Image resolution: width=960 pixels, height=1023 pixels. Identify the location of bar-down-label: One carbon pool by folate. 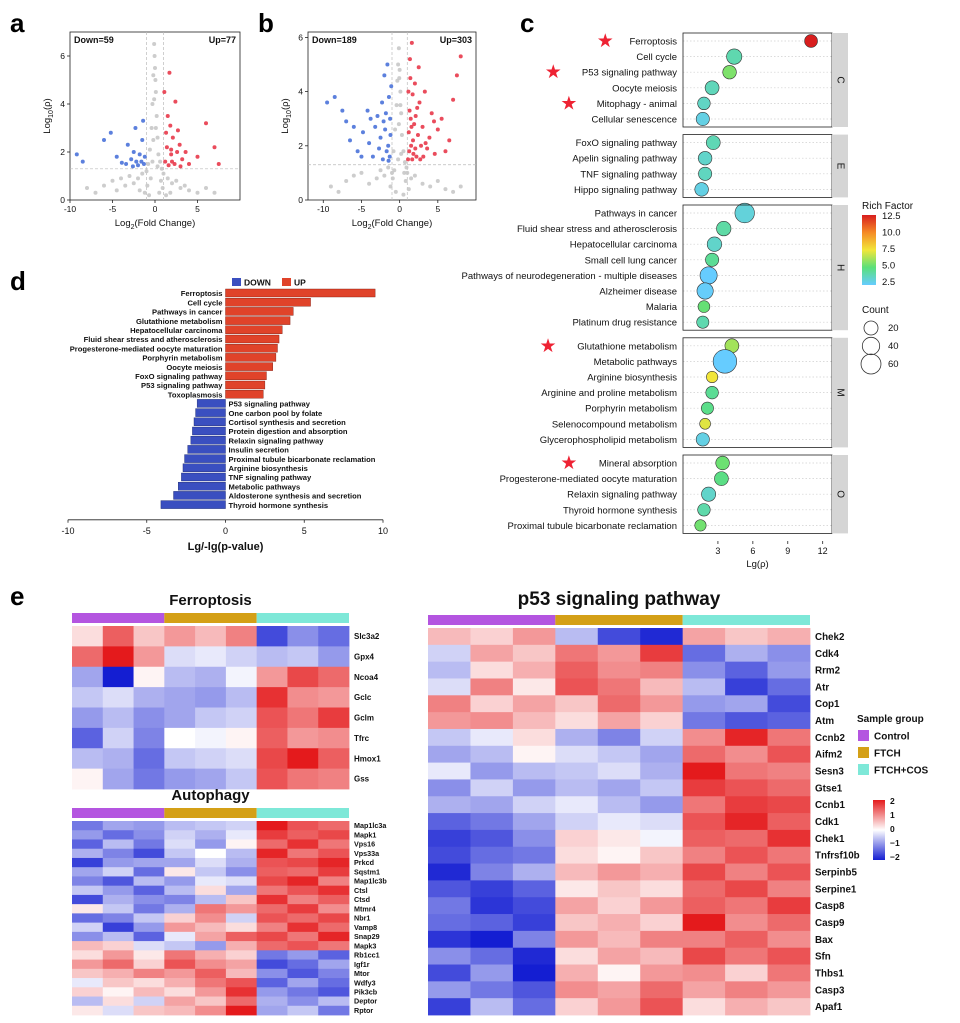
(276, 413).